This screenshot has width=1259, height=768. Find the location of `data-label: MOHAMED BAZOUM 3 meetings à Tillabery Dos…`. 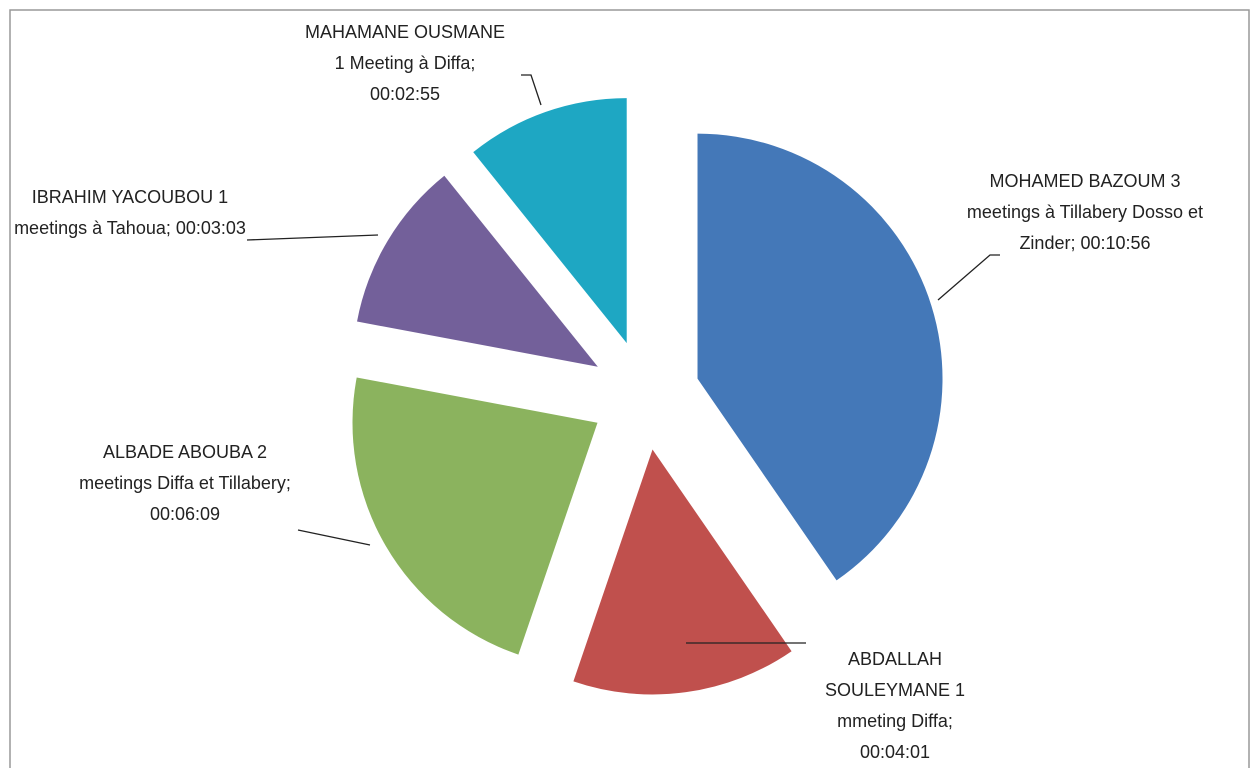

data-label: MOHAMED BAZOUM 3 meetings à Tillabery Dos… is located at coordinates (1085, 212).